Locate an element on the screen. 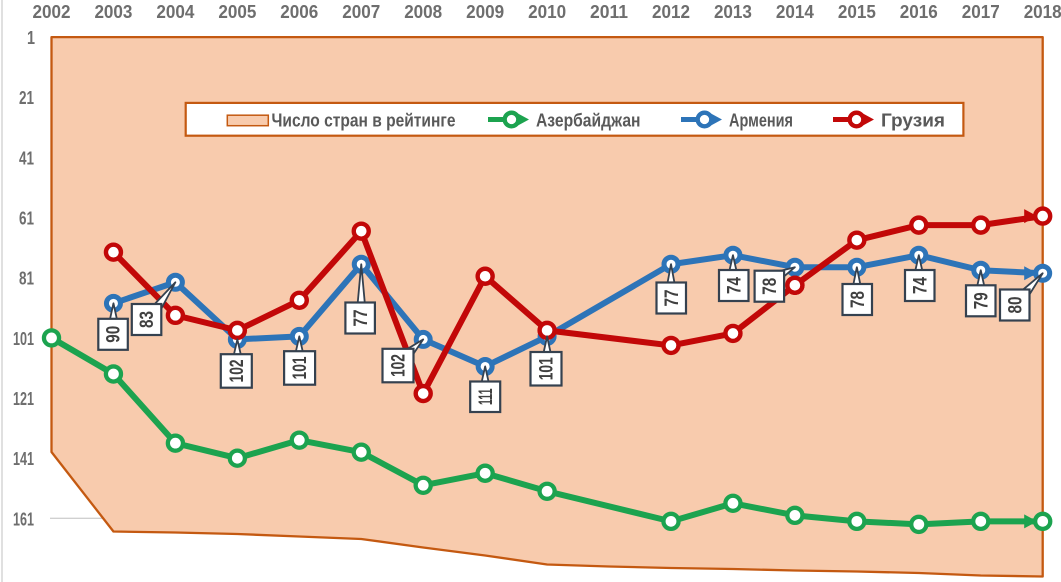  svg-text: Число стран в рейтинге is located at coordinates (364, 119).